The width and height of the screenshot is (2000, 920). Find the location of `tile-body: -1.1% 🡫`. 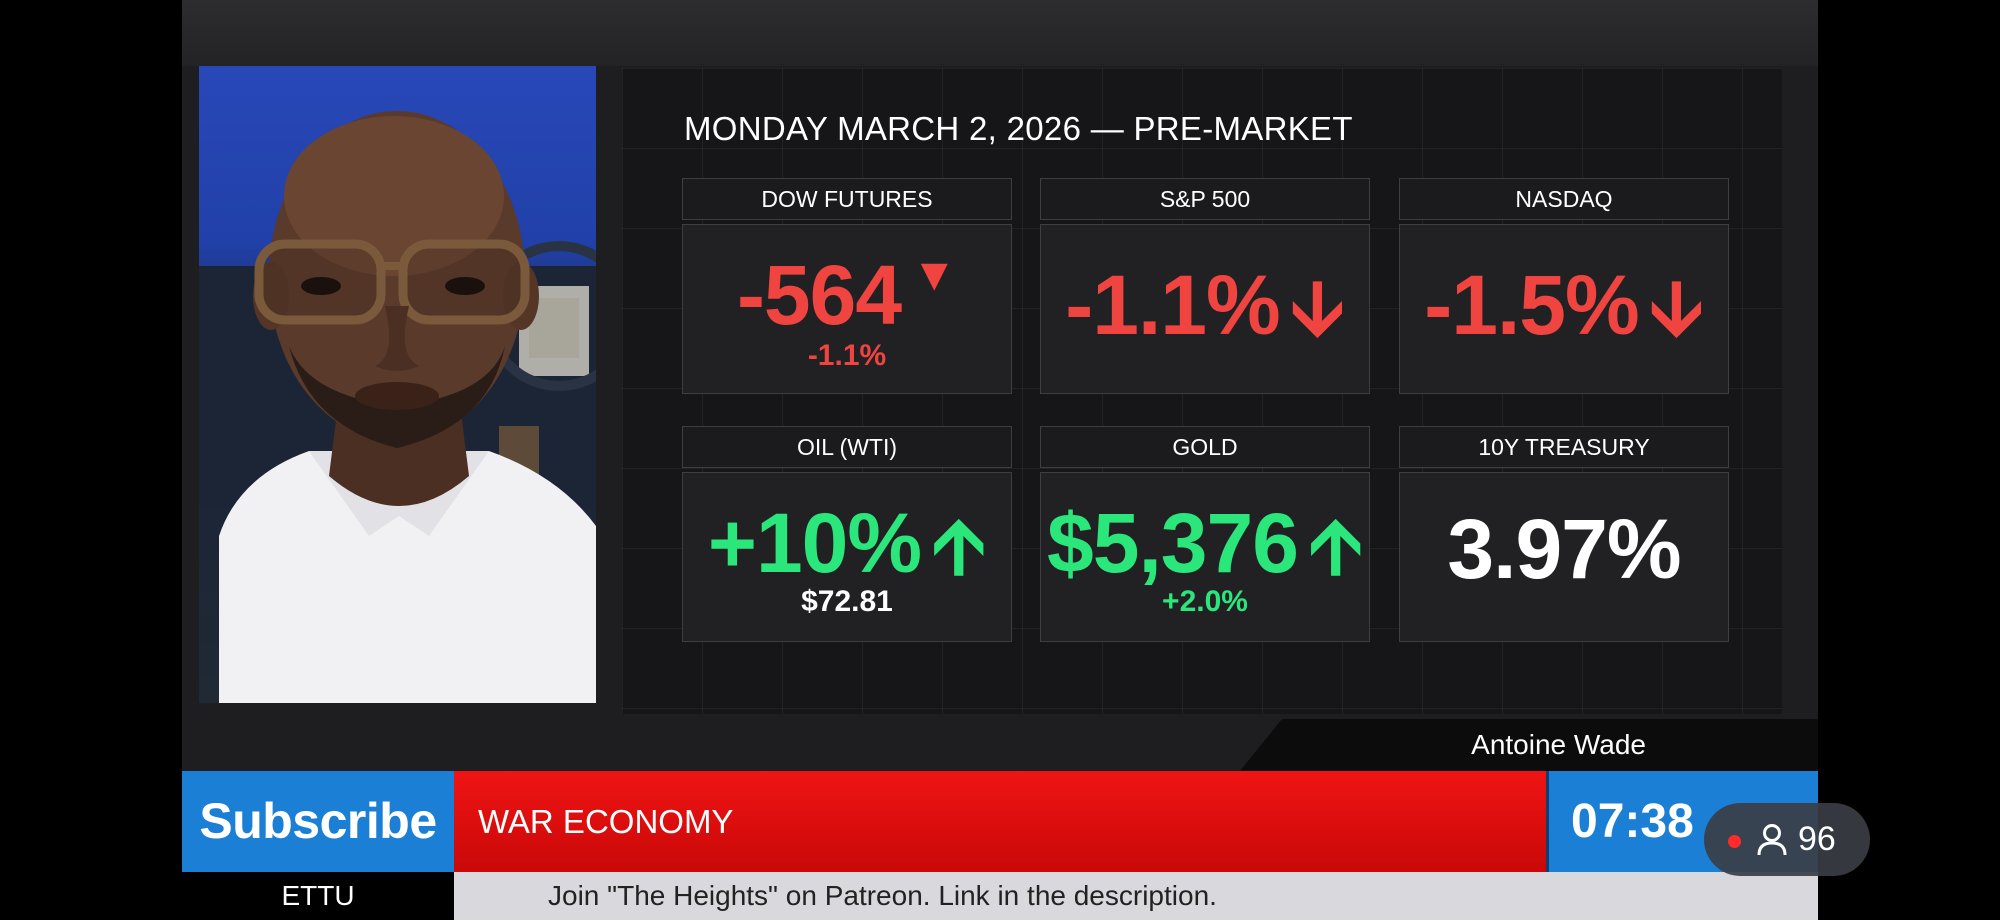

tile-body: -1.1% 🡫 is located at coordinates (1205, 309).